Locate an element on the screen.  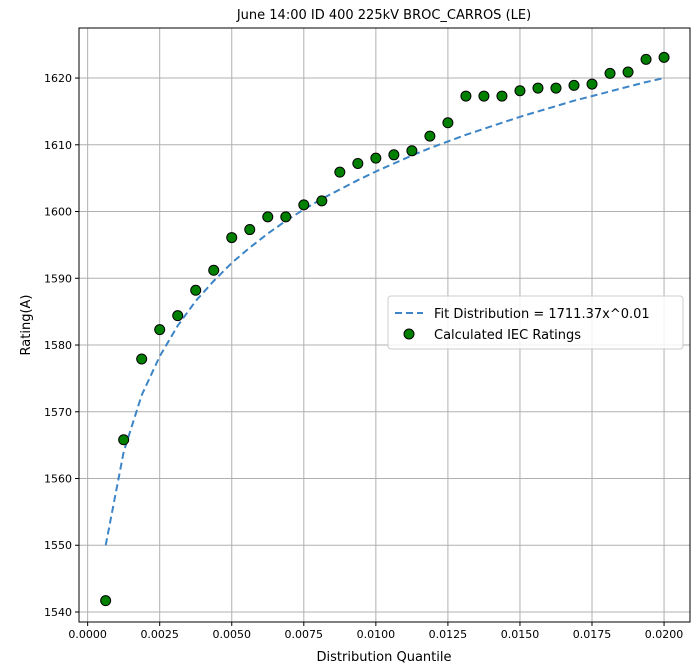
x-tick-label: 0.0025 is located at coordinates (159, 634).